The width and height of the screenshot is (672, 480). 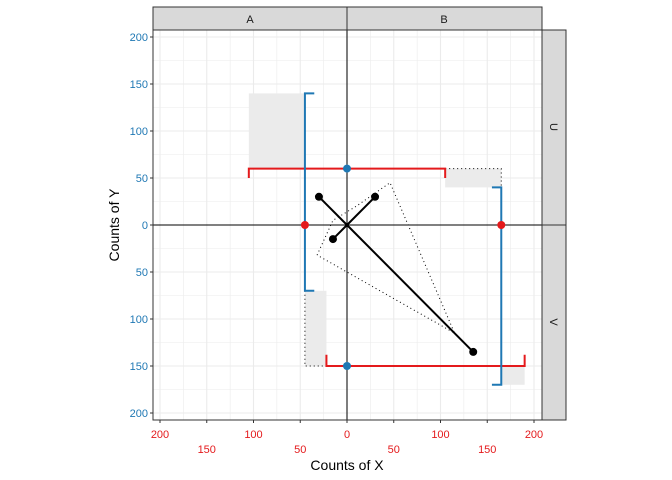 What do you see at coordinates (250, 20) in the screenshot?
I see `strip-label-A: A` at bounding box center [250, 20].